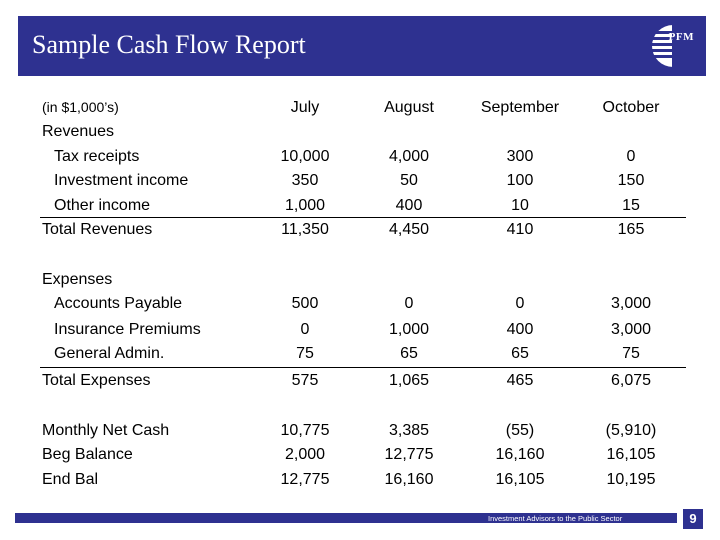 This screenshot has height=540, width=720. What do you see at coordinates (77, 279) in the screenshot?
I see `expenses-heading: Expenses` at bounding box center [77, 279].